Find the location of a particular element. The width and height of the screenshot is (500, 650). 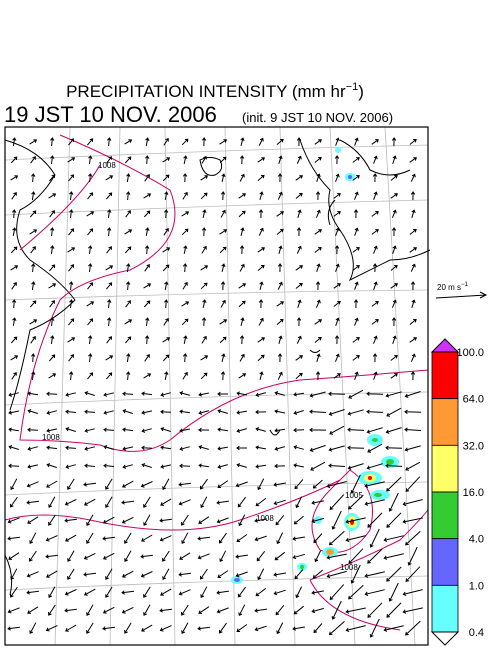

colorbar: 100.0 64.0 32.0 16.0 4.0 1.0 0.4 is located at coordinates (457, 492).